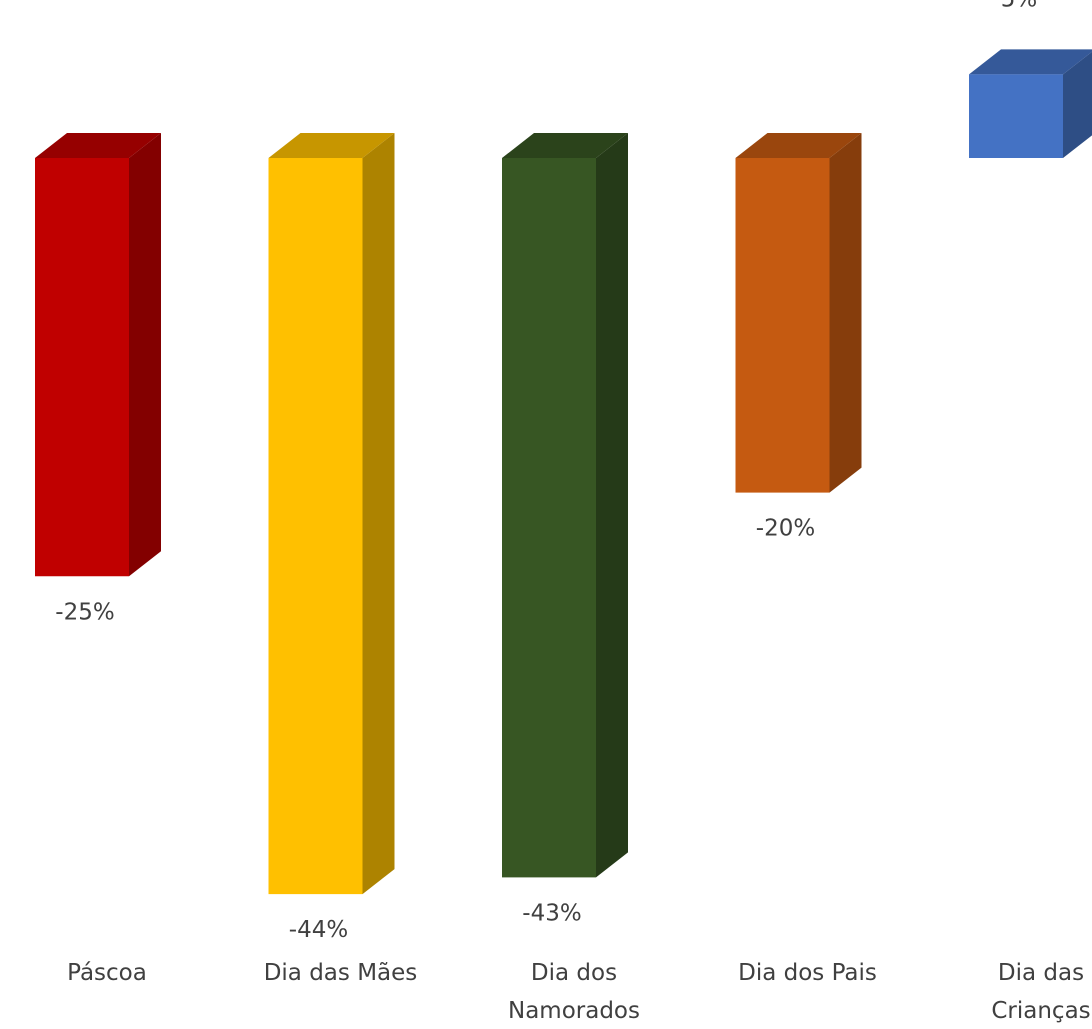  Describe the element at coordinates (807, 973) in the screenshot. I see `category-label-dia-dos-pais: Dia dos Pais` at that location.